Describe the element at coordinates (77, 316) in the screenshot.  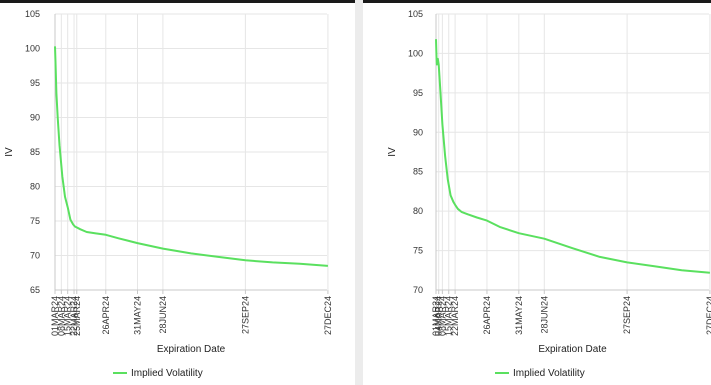
I see `x-tick-label: 25MAR24` at that location.